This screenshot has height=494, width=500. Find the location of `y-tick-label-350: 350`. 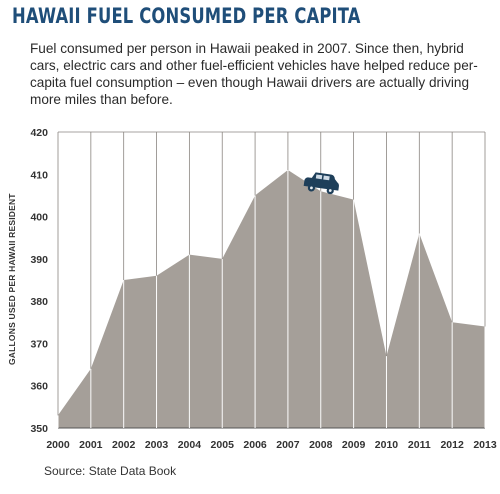

y-tick-label-350: 350 is located at coordinates (39, 429).